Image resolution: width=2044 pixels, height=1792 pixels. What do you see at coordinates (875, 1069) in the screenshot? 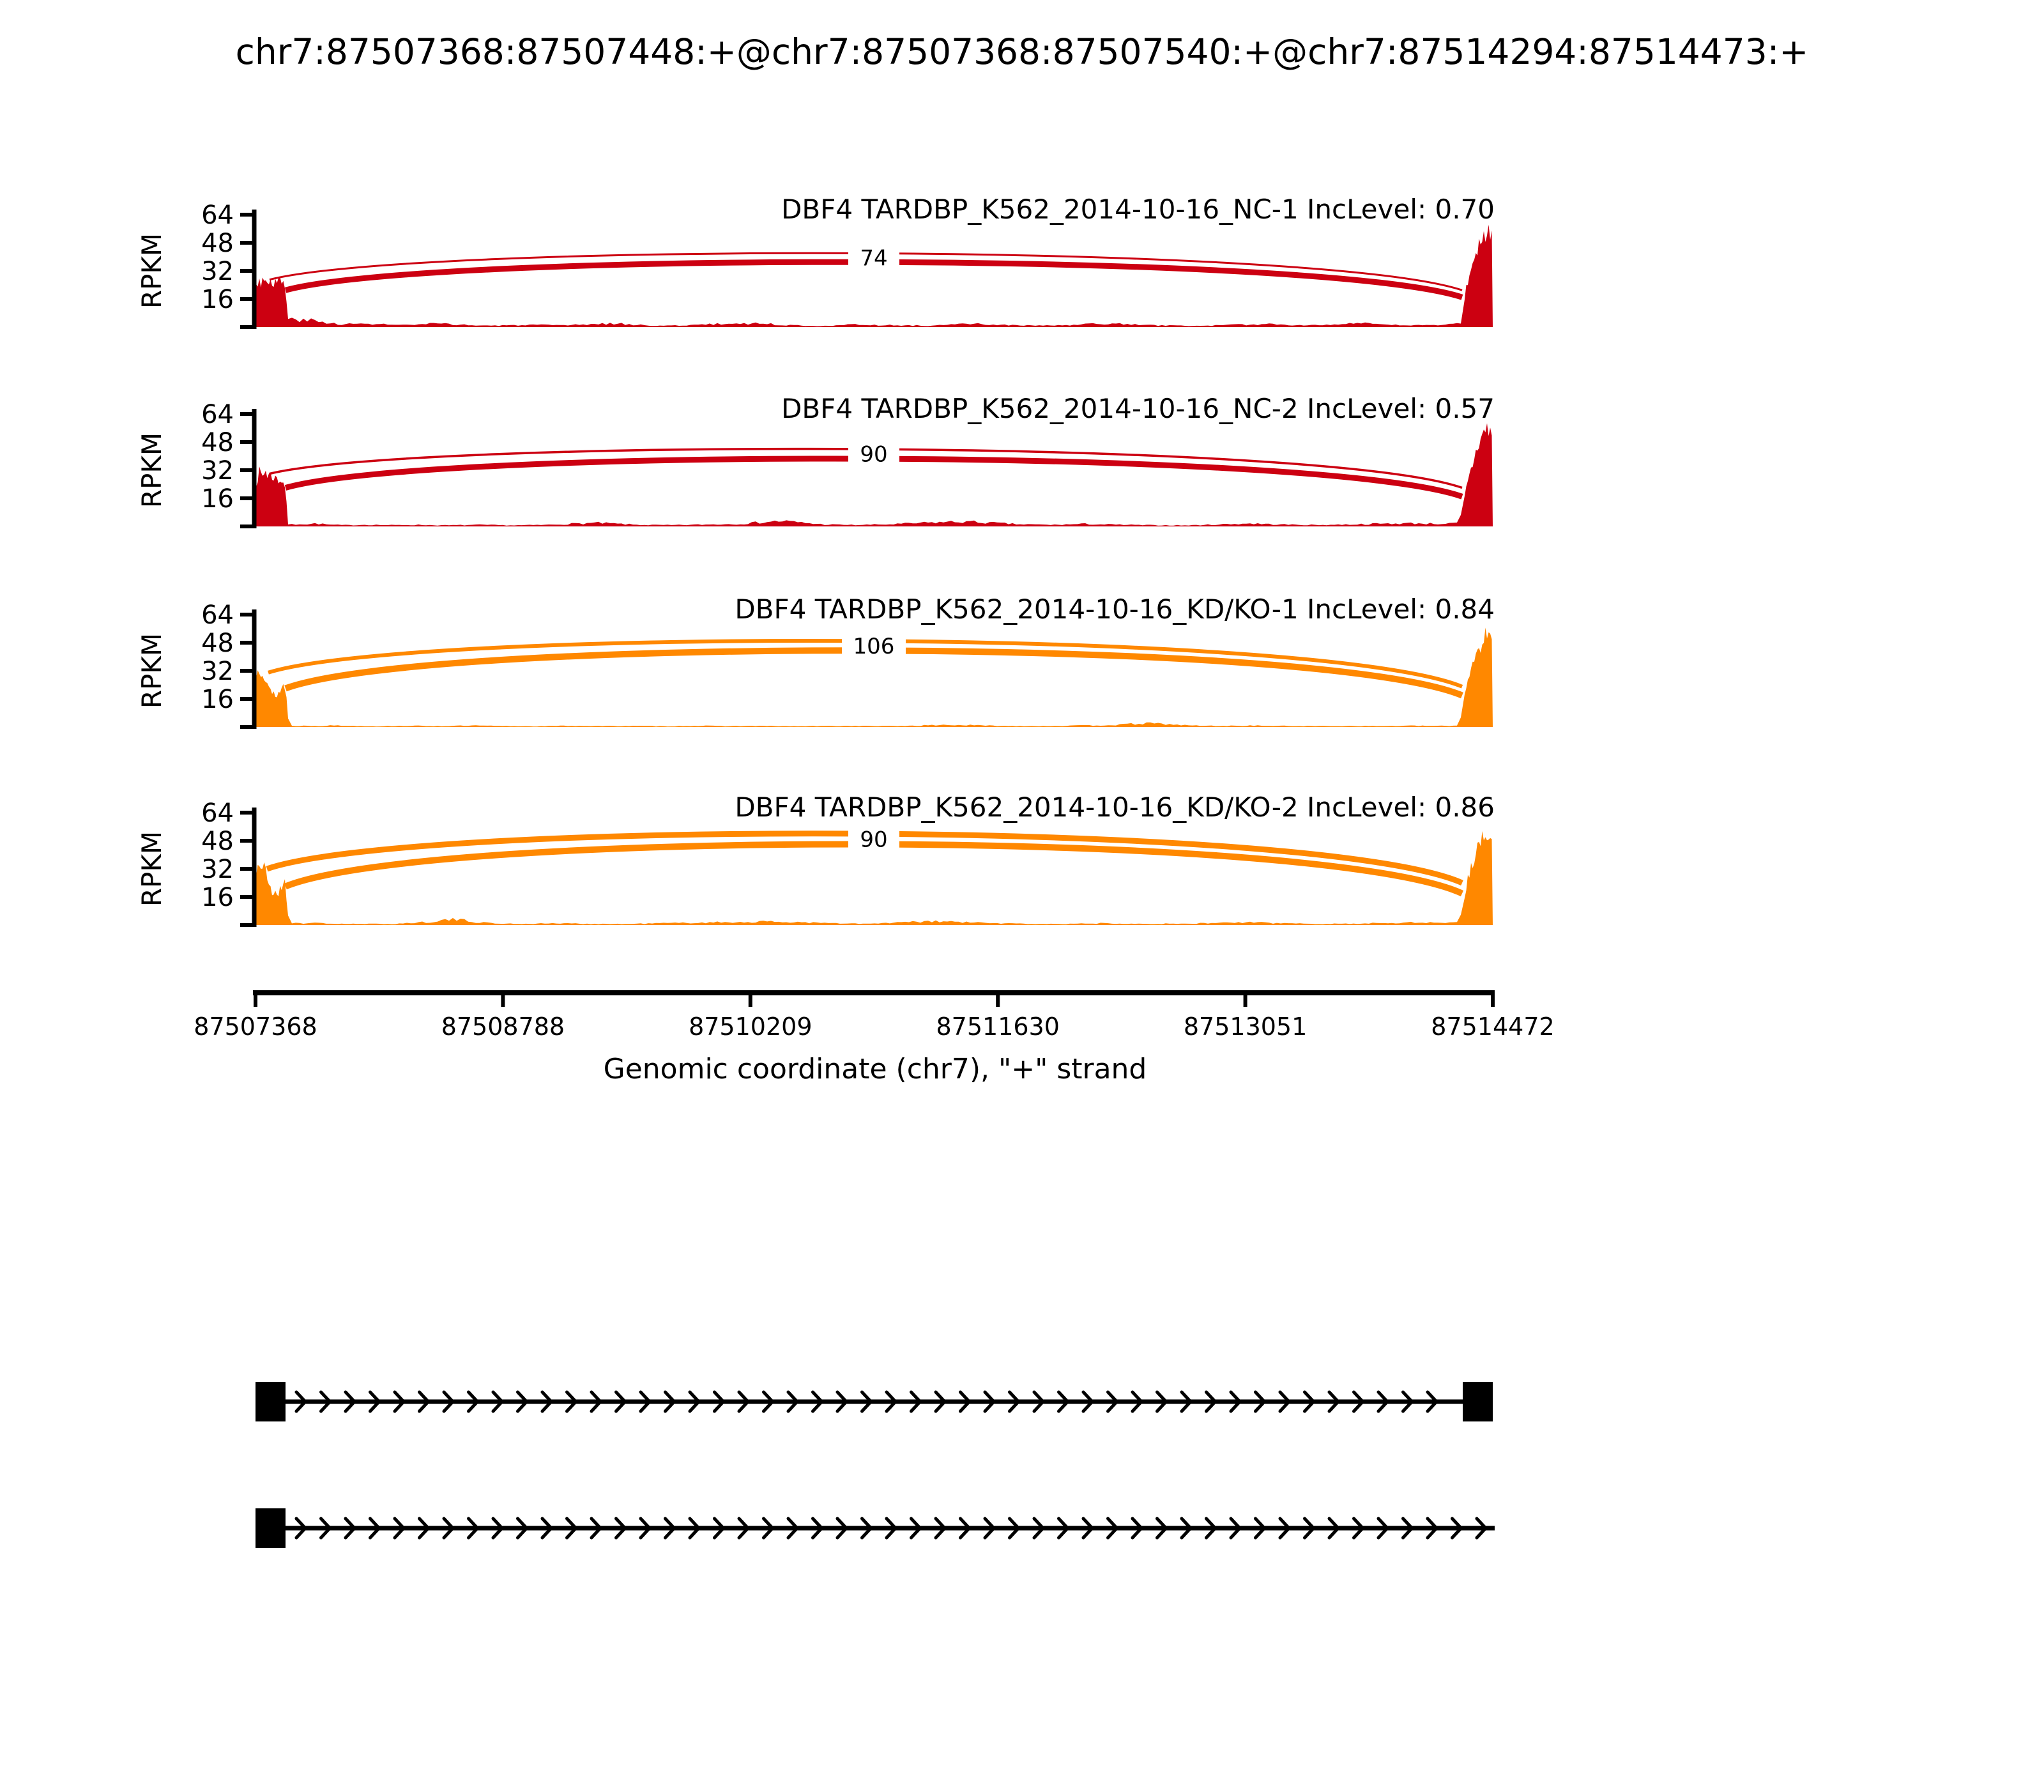
I see `x-axis-title: Genomic coordinate (chr7), "+" strand` at bounding box center [875, 1069].